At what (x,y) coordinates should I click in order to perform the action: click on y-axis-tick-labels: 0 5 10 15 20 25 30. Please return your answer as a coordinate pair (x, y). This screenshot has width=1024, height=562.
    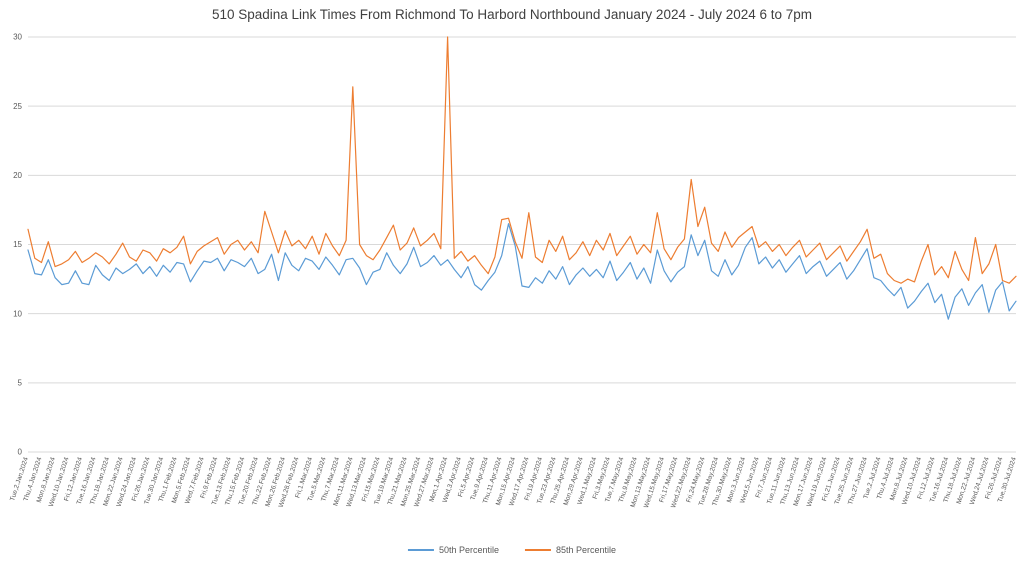
    Looking at the image, I should click on (17, 245).